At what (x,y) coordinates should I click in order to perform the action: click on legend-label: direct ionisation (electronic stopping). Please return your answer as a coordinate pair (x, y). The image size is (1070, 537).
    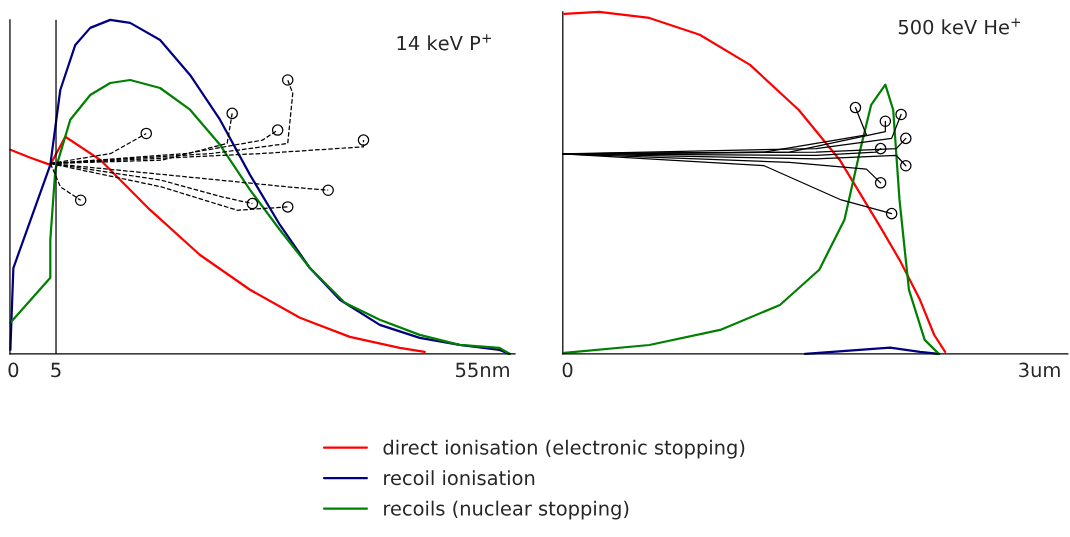
    Looking at the image, I should click on (564, 449).